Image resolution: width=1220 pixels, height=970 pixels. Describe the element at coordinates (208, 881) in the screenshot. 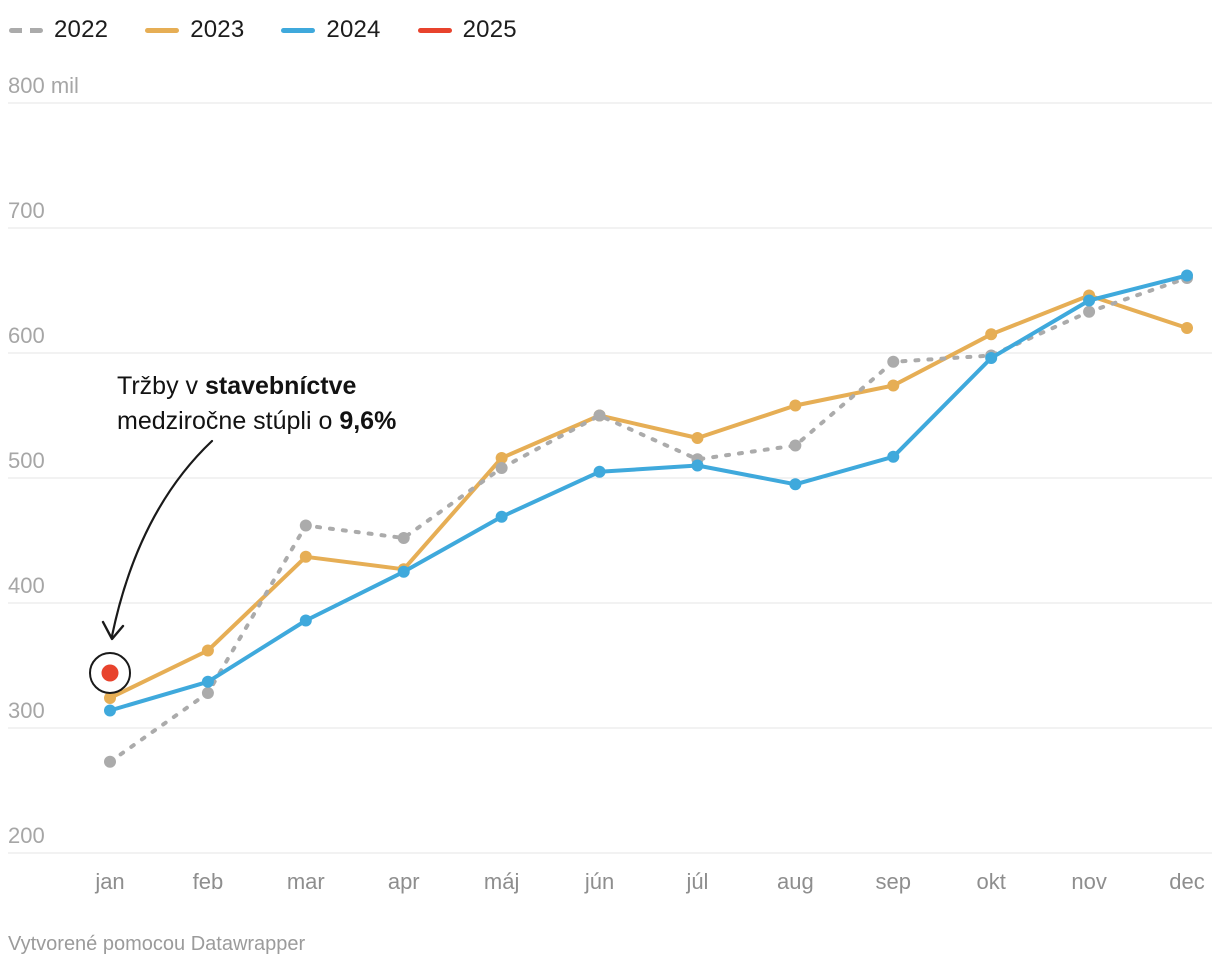

I see `x-axis-month-label: feb` at that location.